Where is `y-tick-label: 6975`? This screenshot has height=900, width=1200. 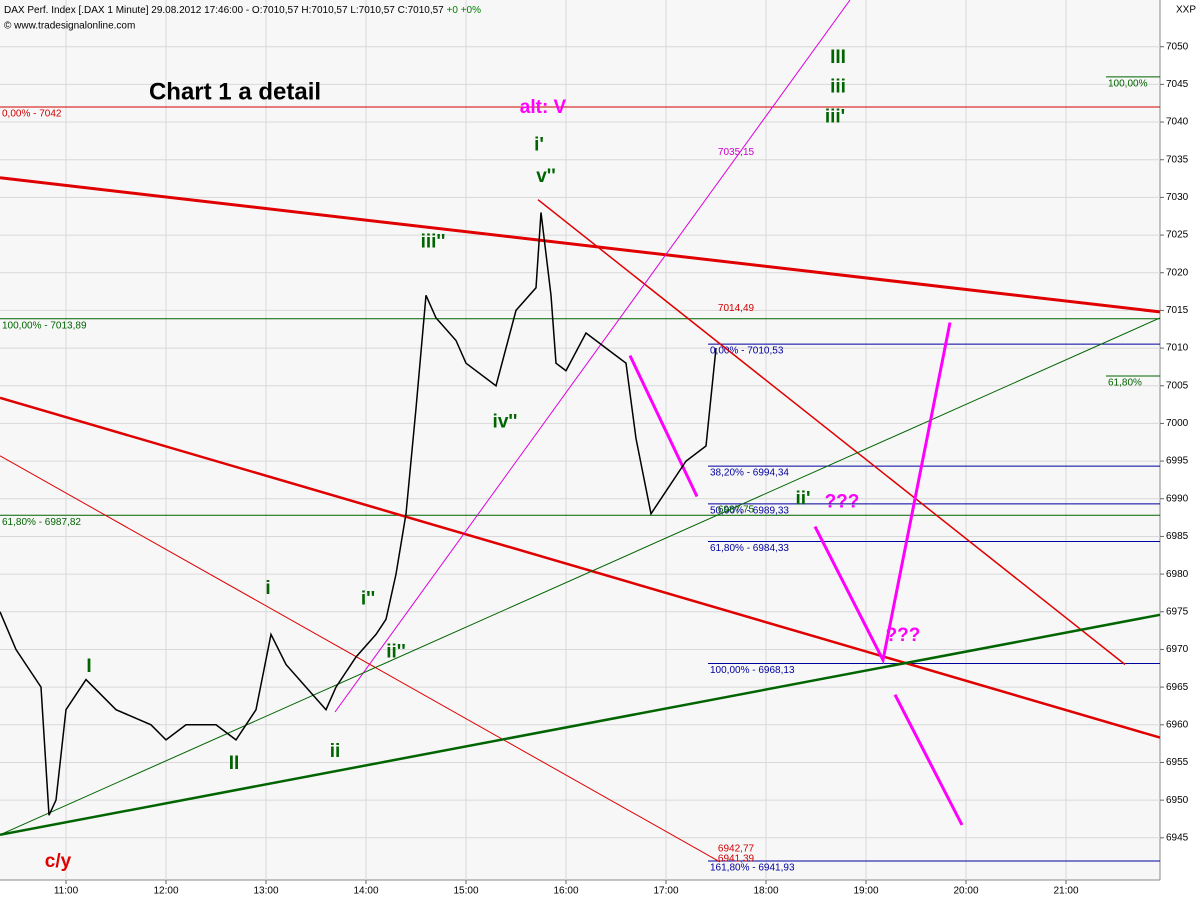
y-tick-label: 6975 is located at coordinates (1177, 611).